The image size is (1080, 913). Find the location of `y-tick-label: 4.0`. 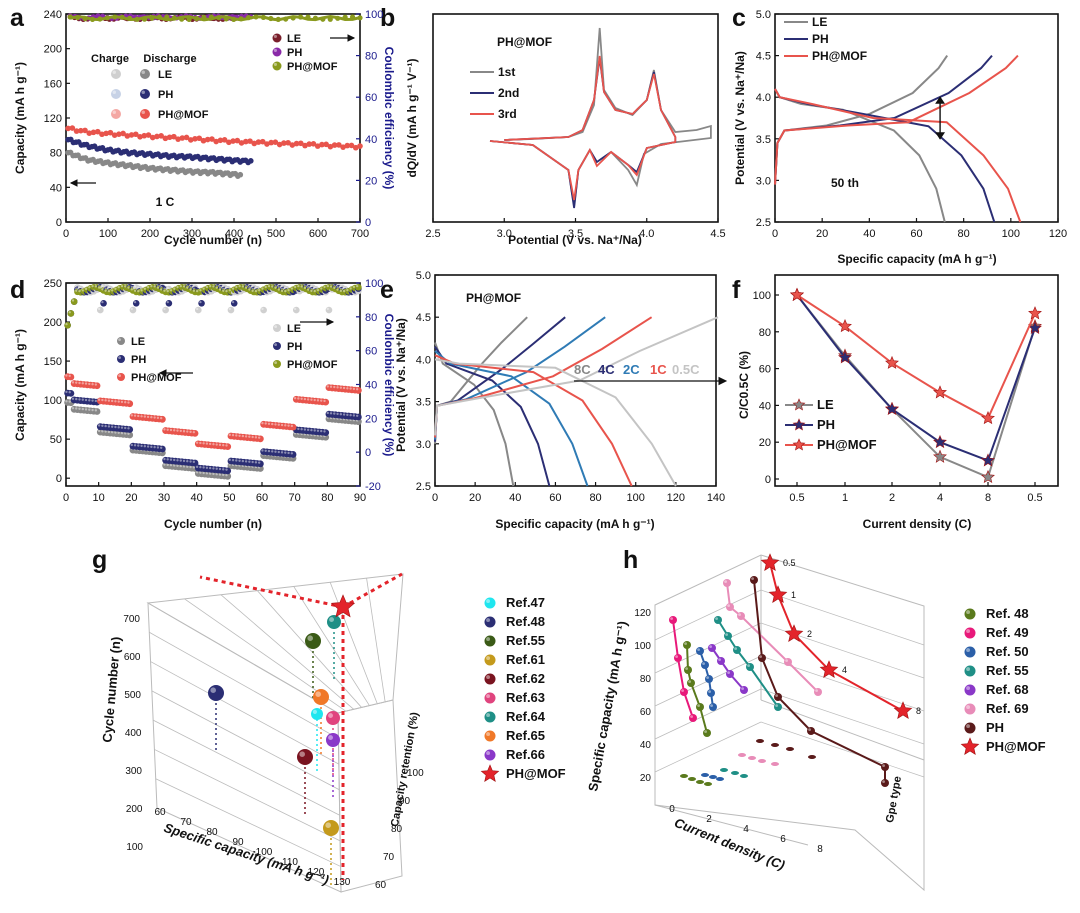

y-tick-label: 4.0 is located at coordinates (423, 360).